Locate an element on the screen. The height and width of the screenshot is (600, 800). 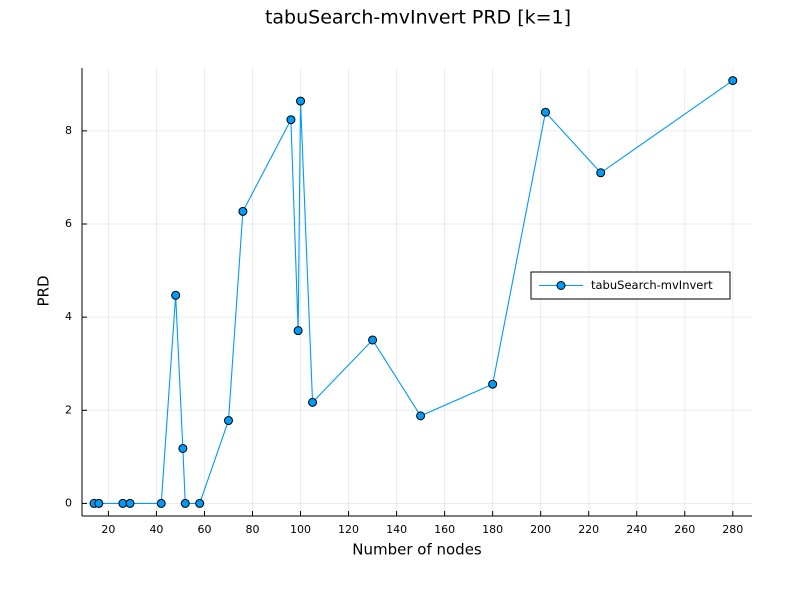
y-tick-label: 4 is located at coordinates (68, 316).